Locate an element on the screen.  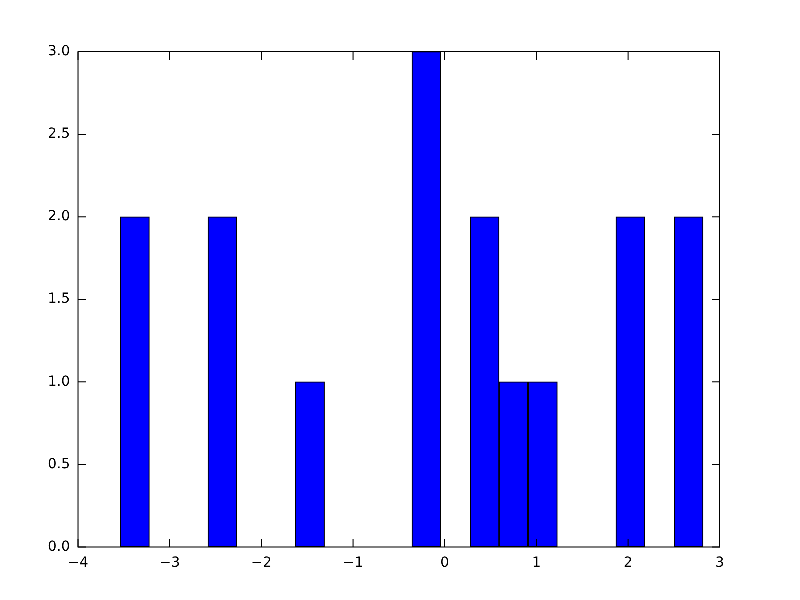
x-tick-label: 2 is located at coordinates (628, 563).